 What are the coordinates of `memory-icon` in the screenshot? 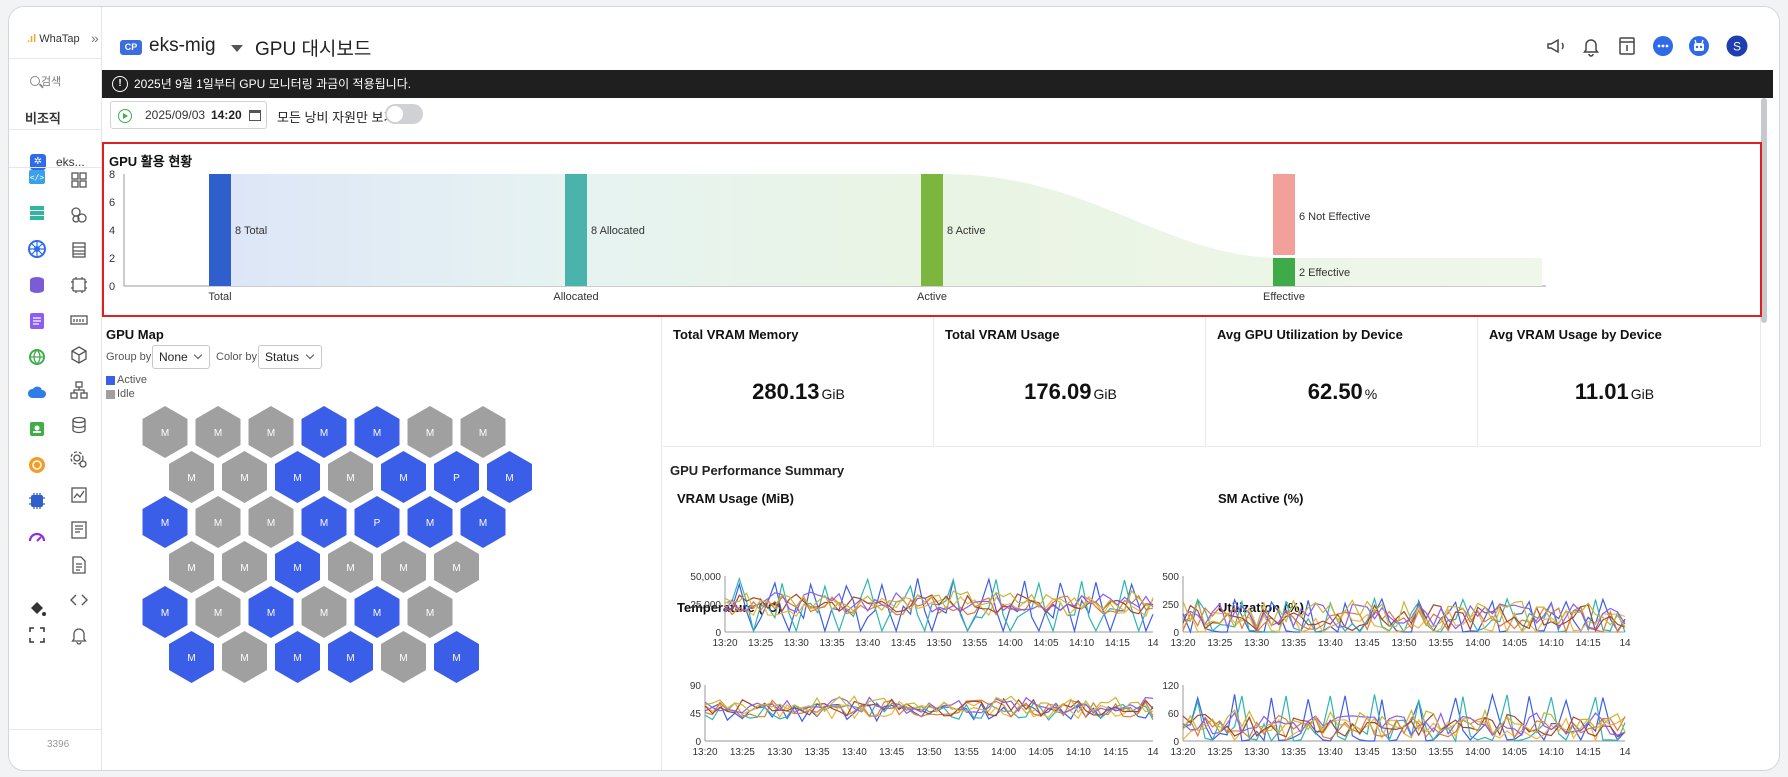 It's located at (79, 320).